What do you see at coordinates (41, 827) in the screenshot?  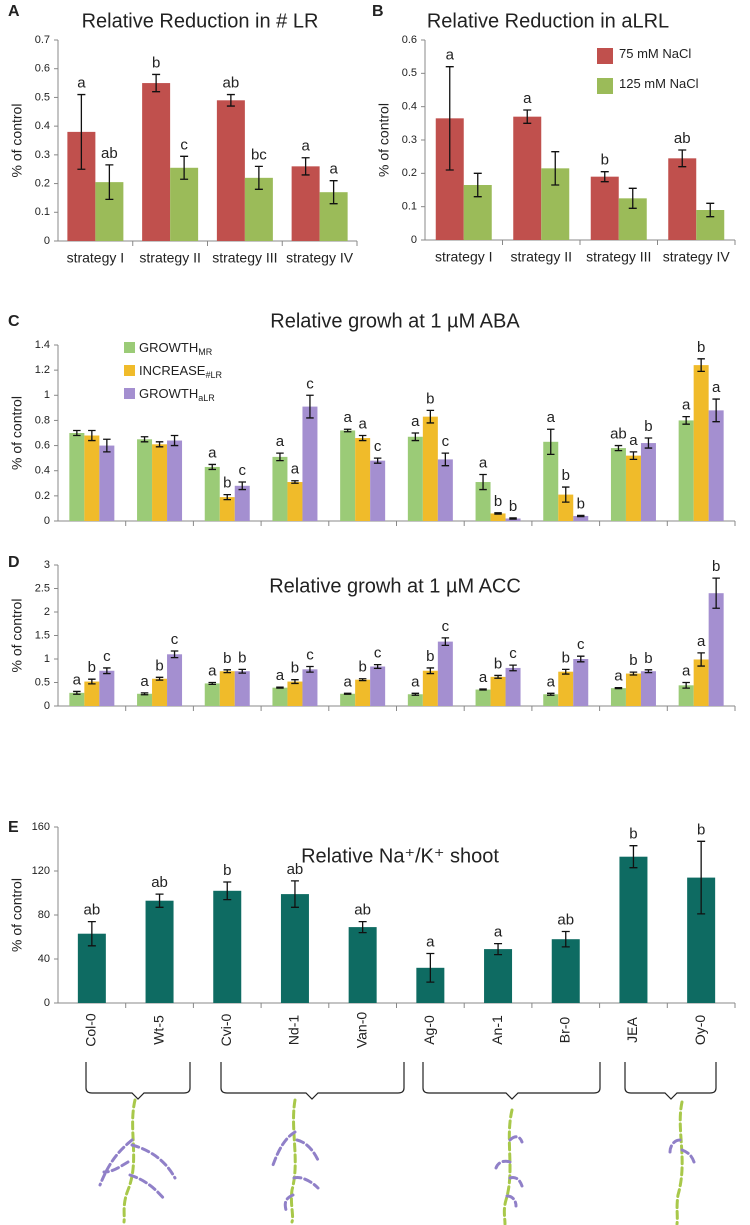 I see `y-tick-label: 160` at bounding box center [41, 827].